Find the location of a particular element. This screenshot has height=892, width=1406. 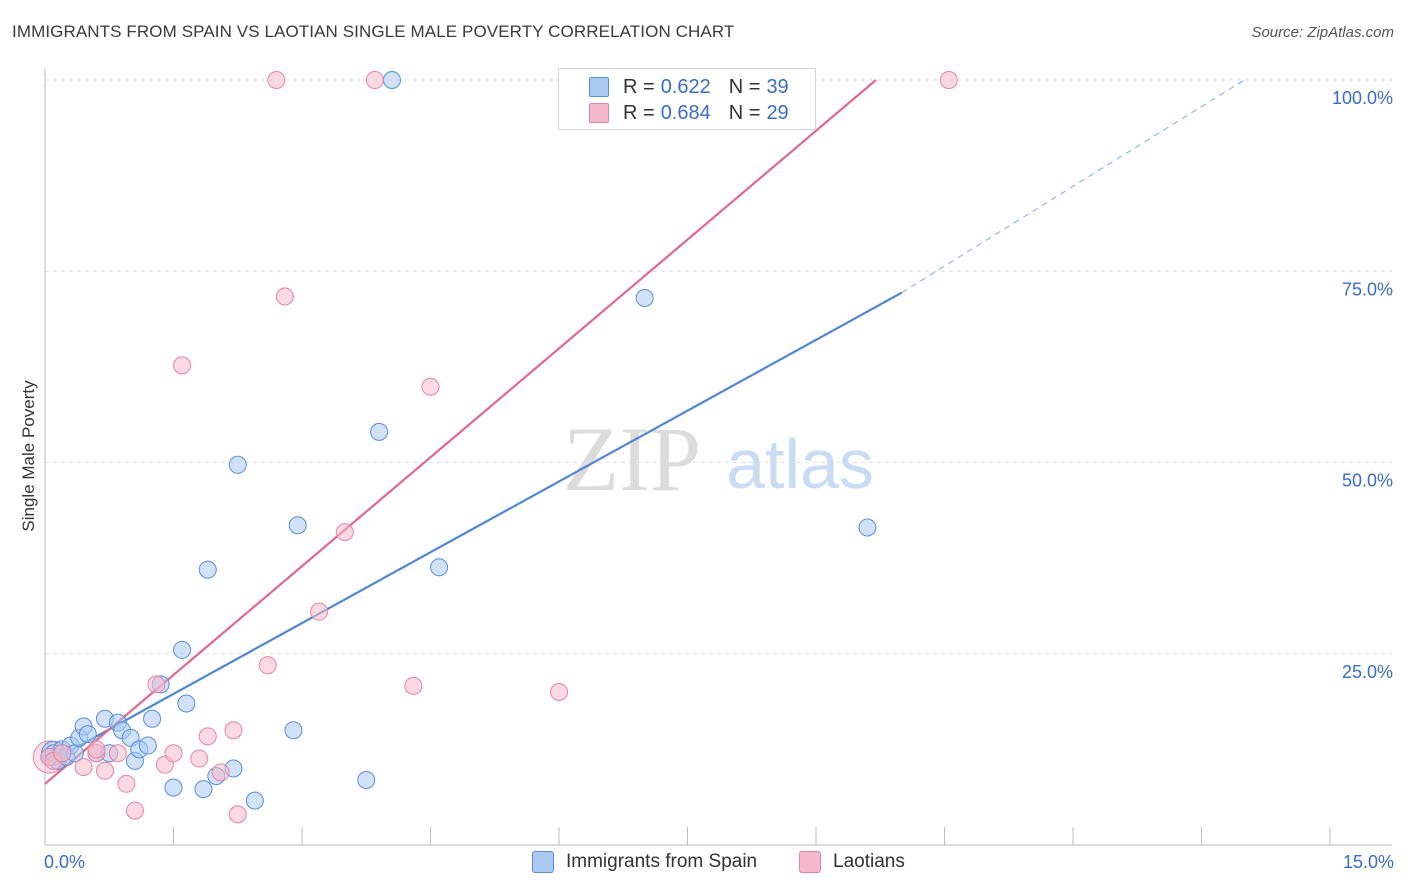

series-legend: Immigrants from Spain Laotians is located at coordinates (703, 865).